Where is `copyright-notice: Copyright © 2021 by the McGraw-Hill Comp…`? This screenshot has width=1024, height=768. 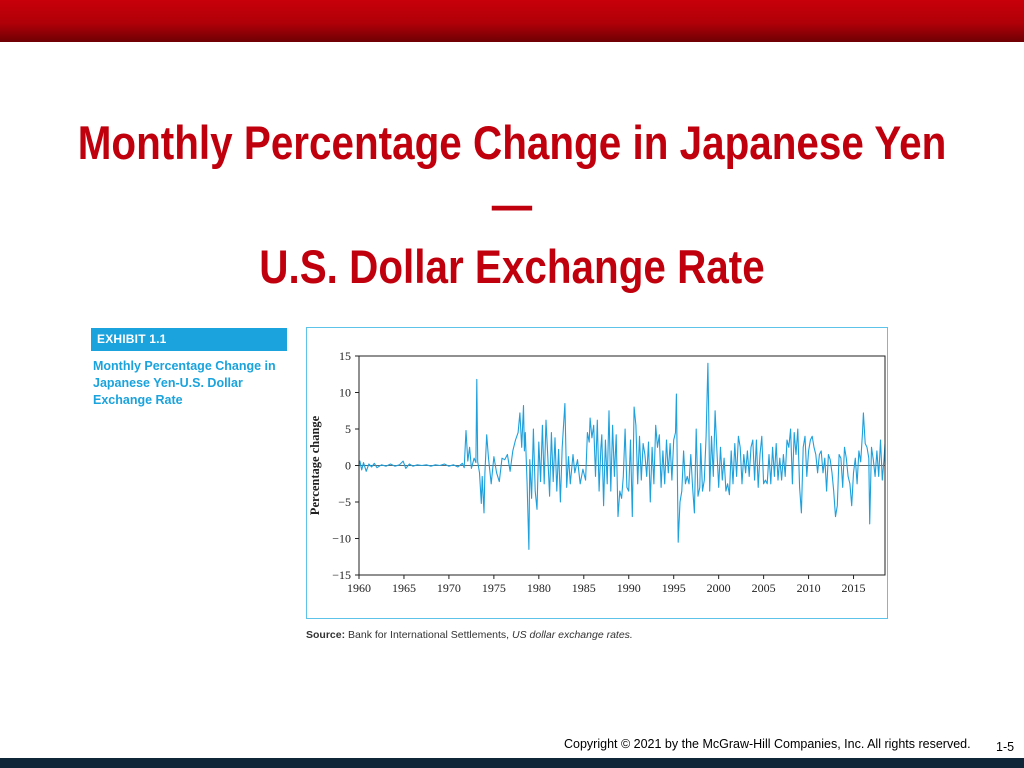 copyright-notice: Copyright © 2021 by the McGraw-Hill Comp… is located at coordinates (767, 744).